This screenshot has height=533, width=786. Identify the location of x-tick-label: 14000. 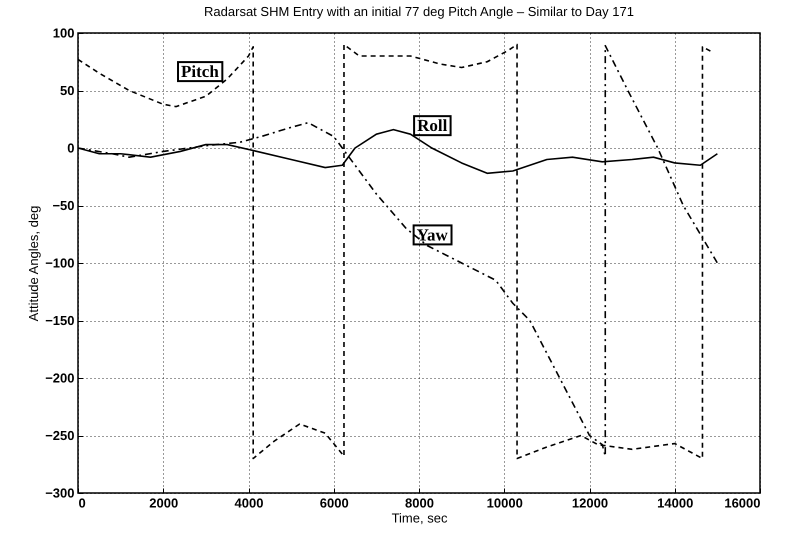
(675, 503).